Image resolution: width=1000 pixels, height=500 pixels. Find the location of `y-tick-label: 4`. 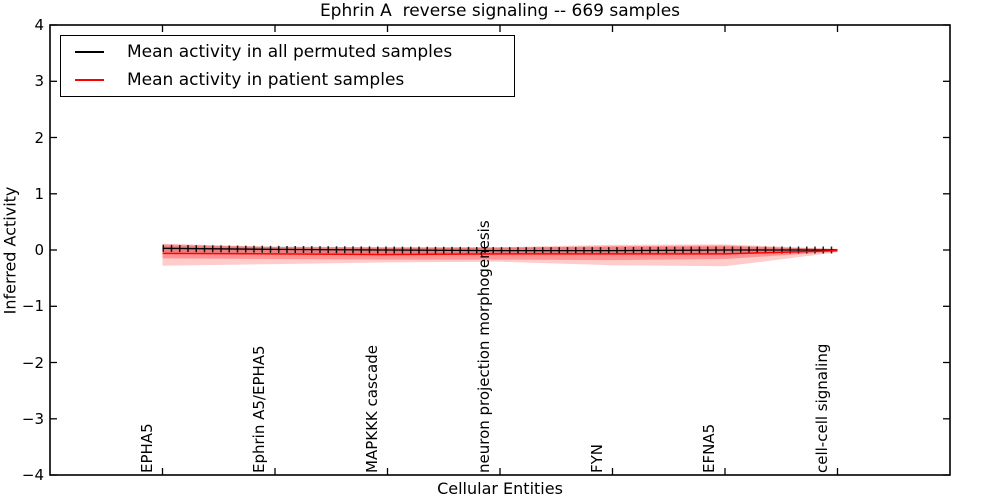

y-tick-label: 4 is located at coordinates (39, 25).